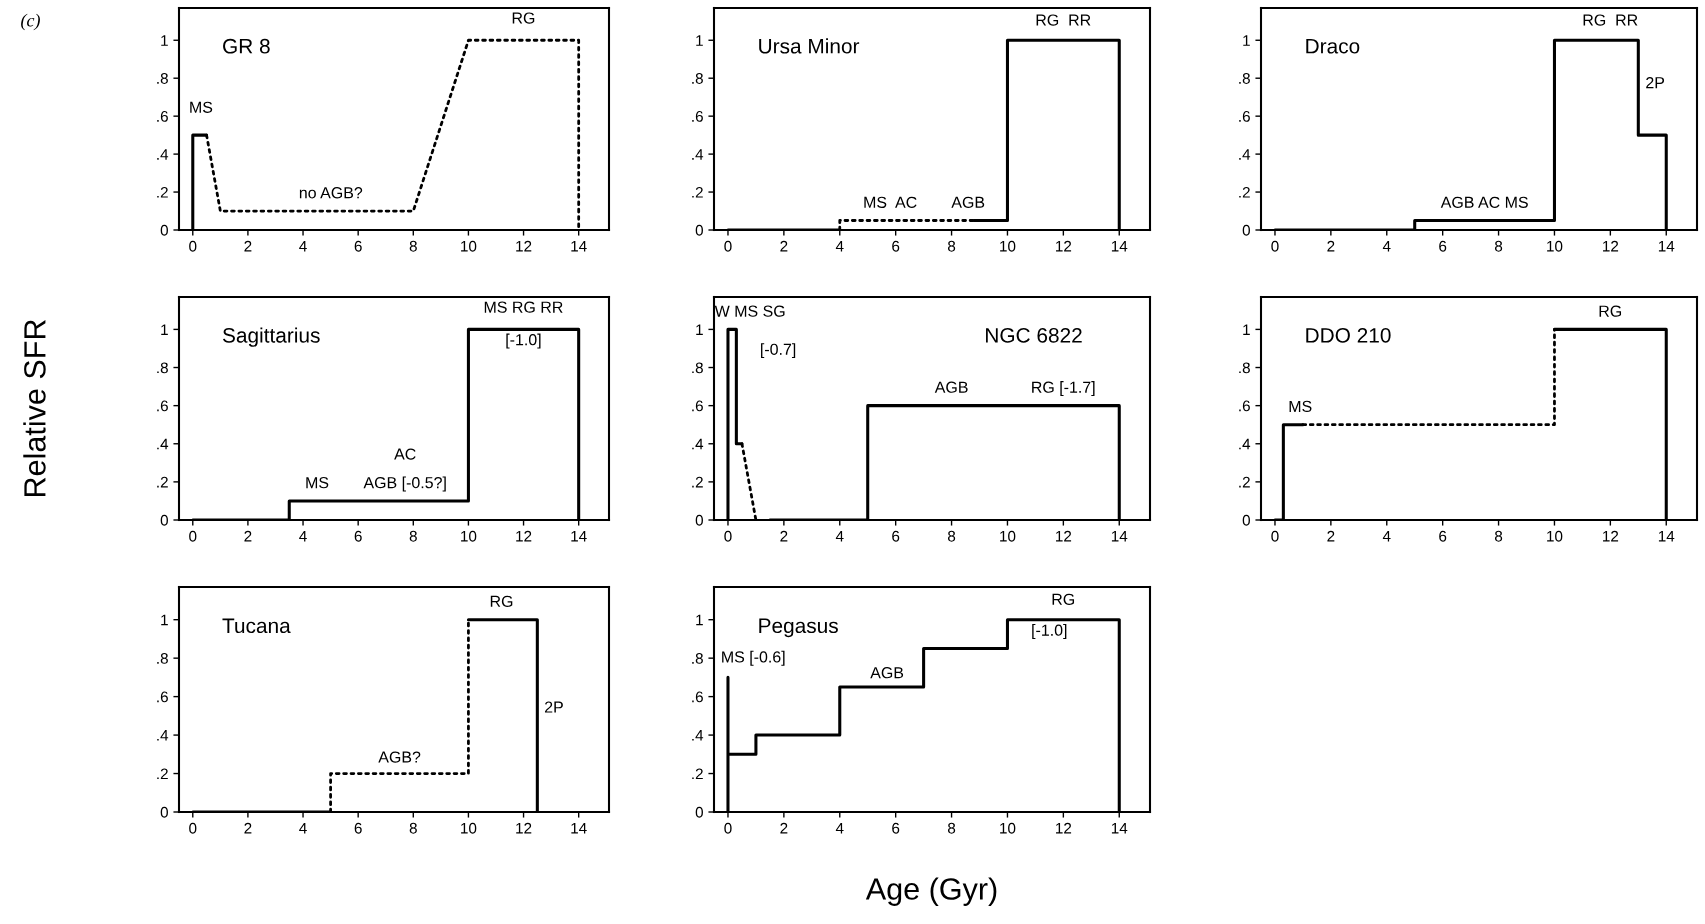 The height and width of the screenshot is (924, 1705). What do you see at coordinates (246, 46) in the screenshot?
I see `text: GR 8` at bounding box center [246, 46].